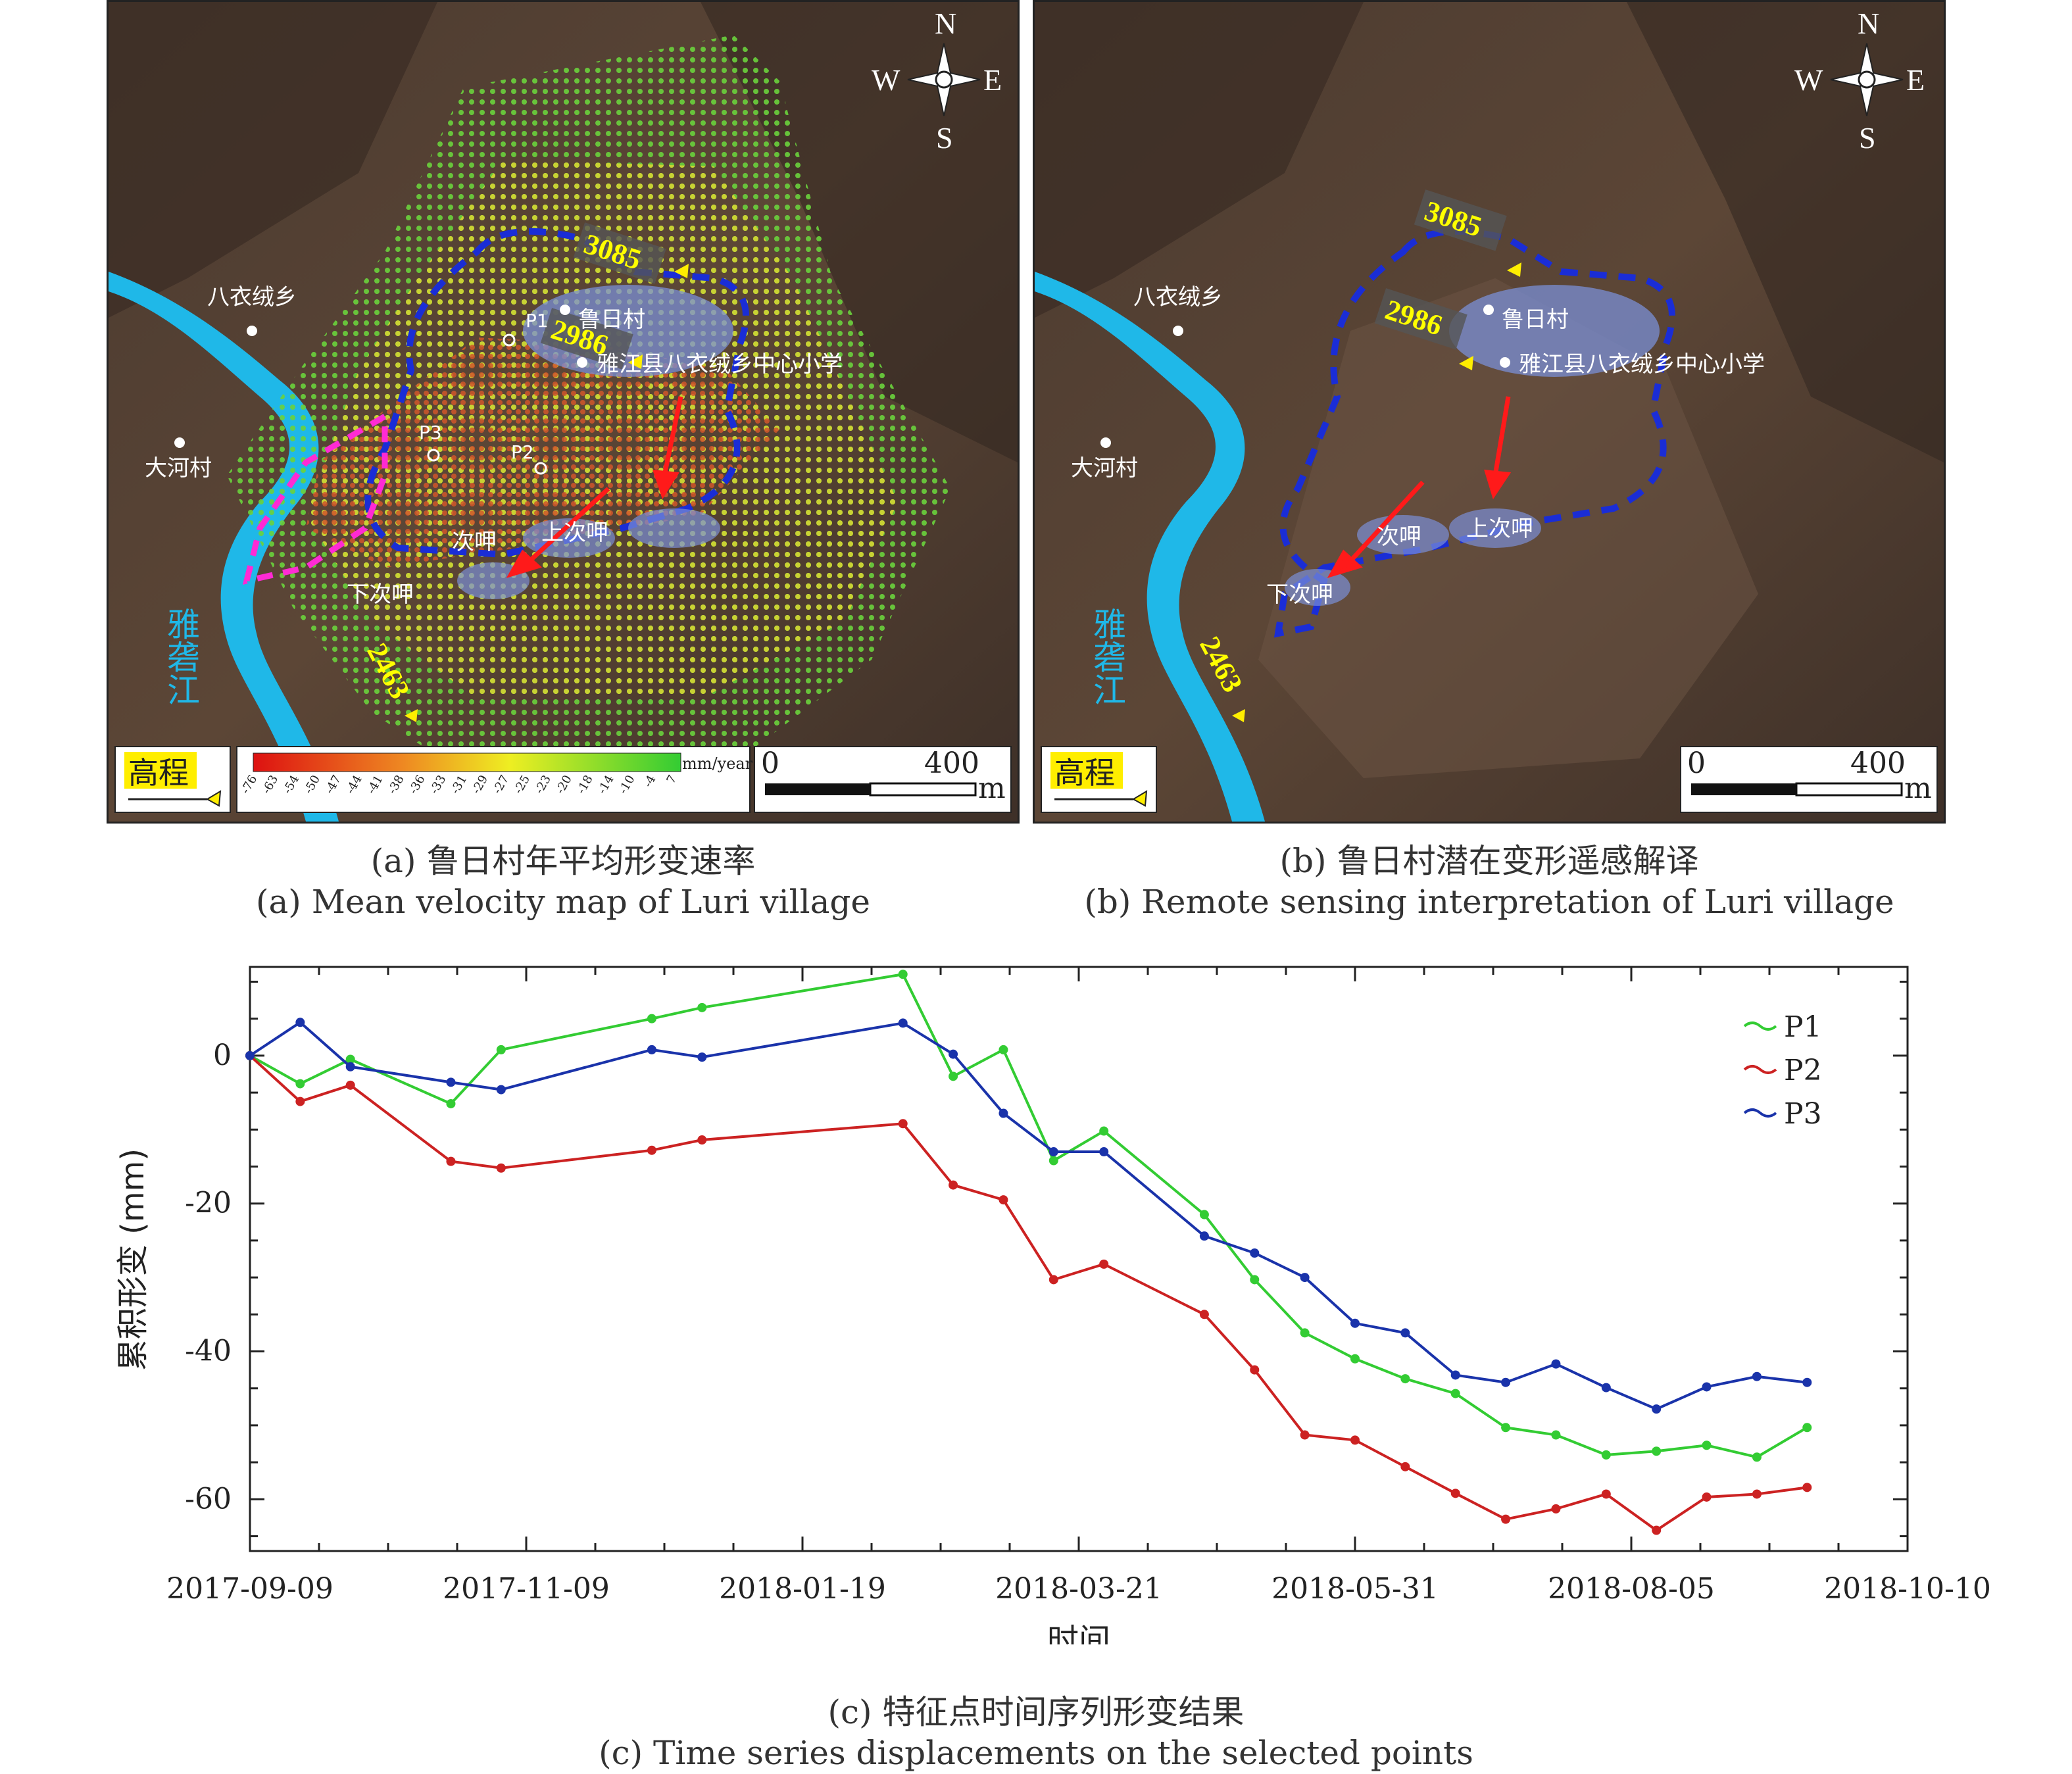 This screenshot has width=2072, height=1774. What do you see at coordinates (1760, 1069) in the screenshot?
I see `legend-swatch-p2` at bounding box center [1760, 1069].